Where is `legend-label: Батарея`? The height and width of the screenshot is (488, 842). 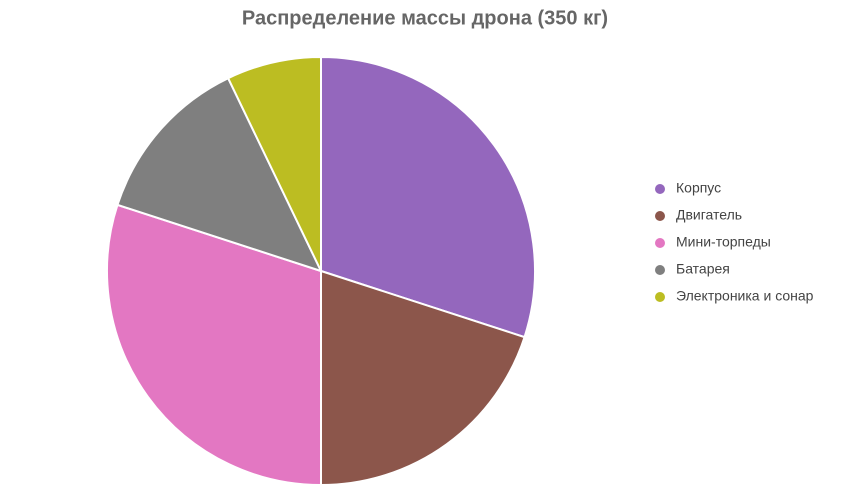
legend-label: Батарея is located at coordinates (703, 269).